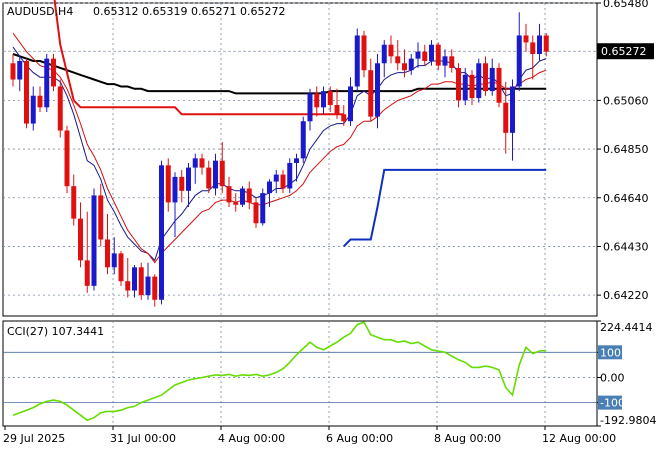 The width and height of the screenshot is (660, 450). What do you see at coordinates (626, 246) in the screenshot?
I see `price-tick-label: 0.64430` at bounding box center [626, 246].